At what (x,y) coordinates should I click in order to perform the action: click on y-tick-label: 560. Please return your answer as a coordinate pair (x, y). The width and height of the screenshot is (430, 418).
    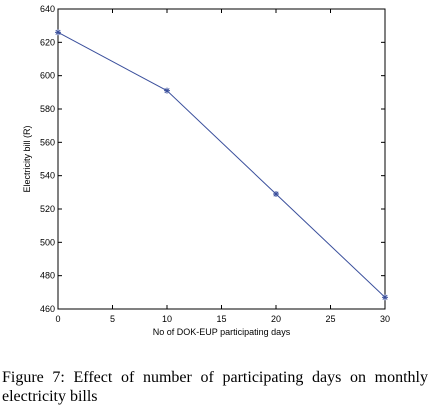
    Looking at the image, I should click on (47, 142).